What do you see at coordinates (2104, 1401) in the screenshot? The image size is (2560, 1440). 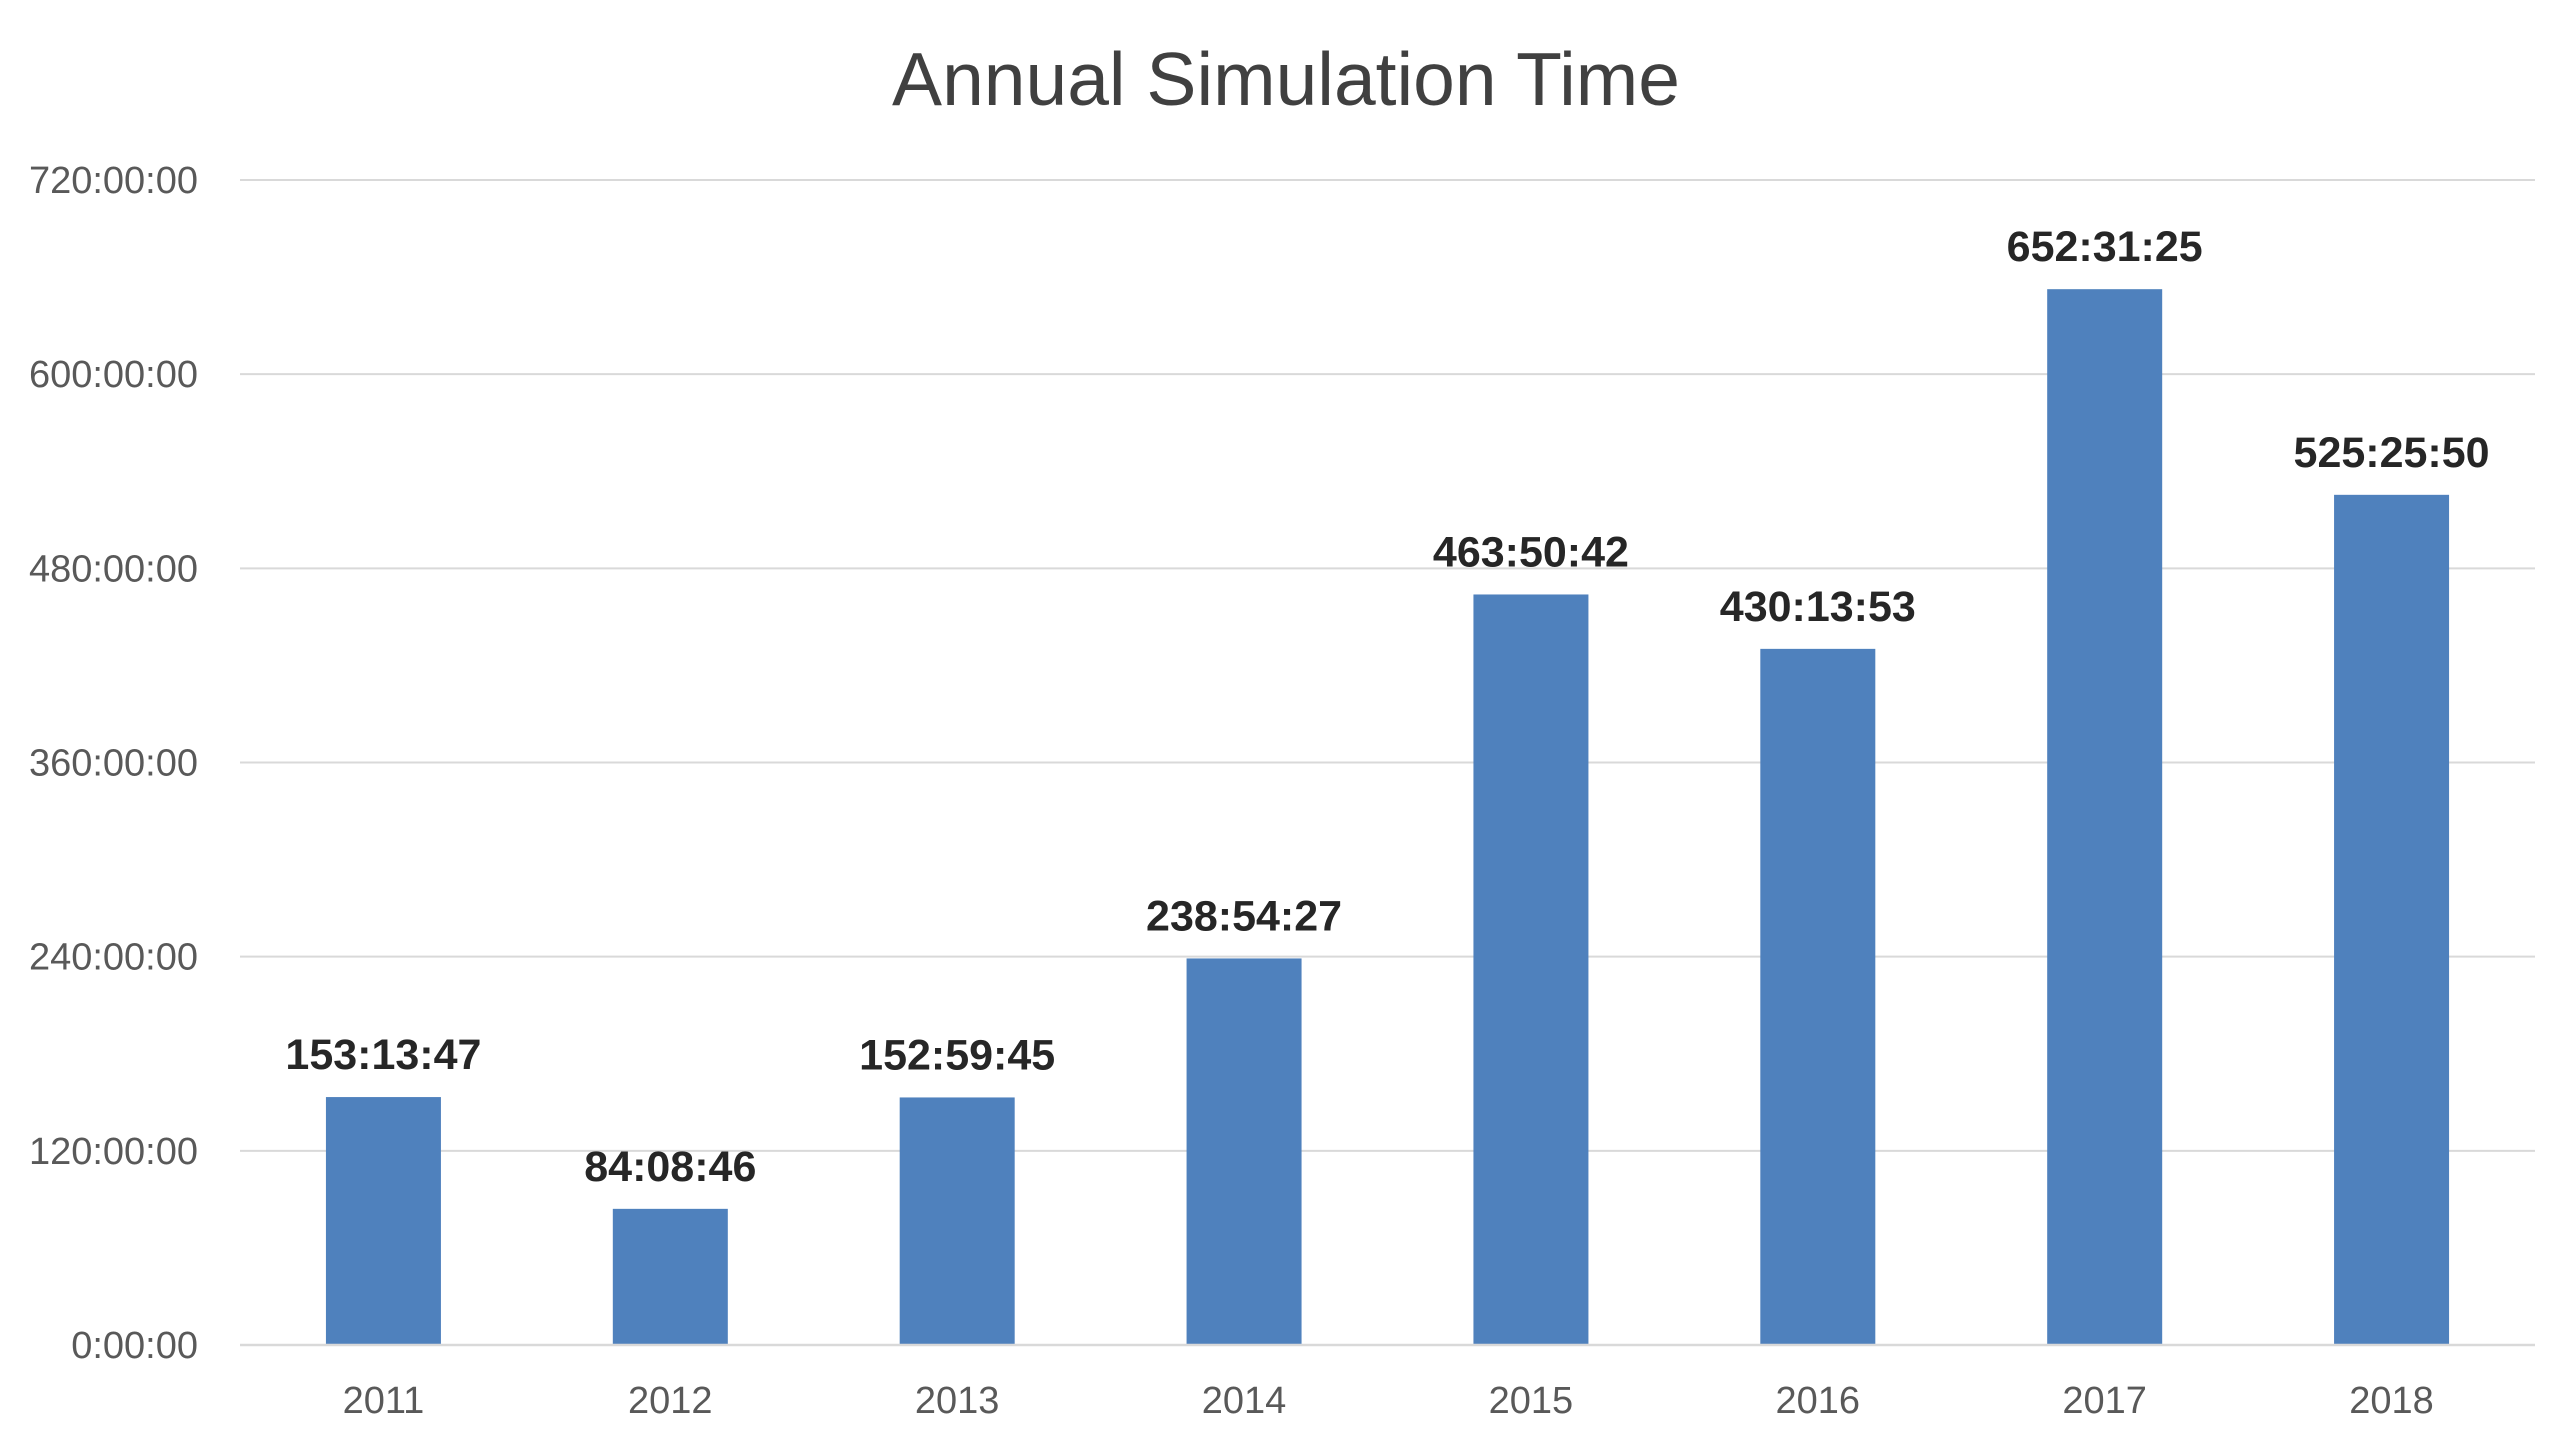 I see `x-tick-label-2017: 2017` at bounding box center [2104, 1401].